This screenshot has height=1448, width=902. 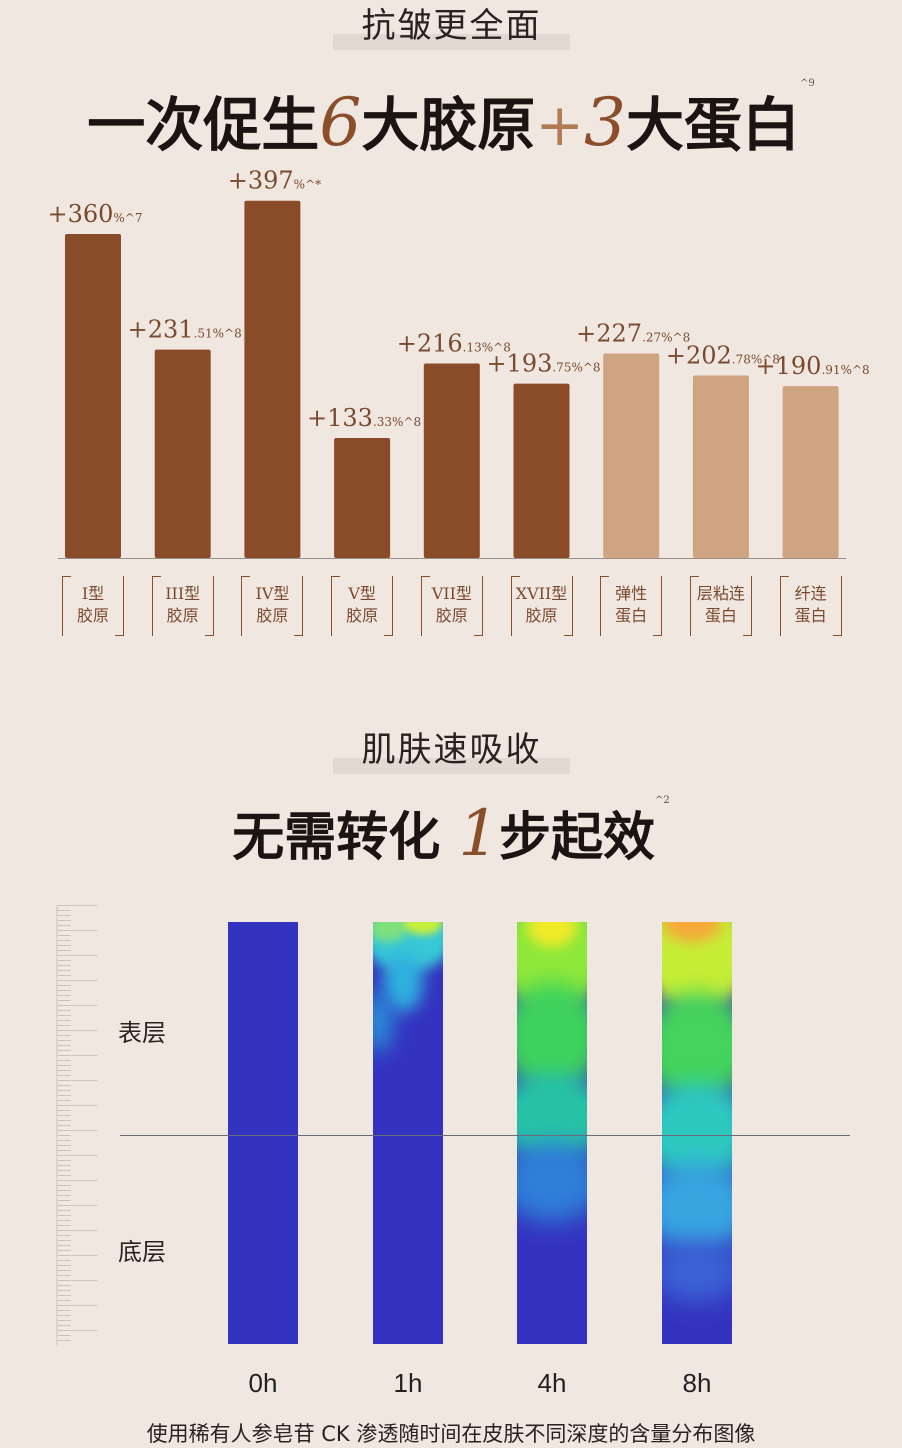 What do you see at coordinates (274, 181) in the screenshot?
I see `bar-value-label-2: +397%^*` at bounding box center [274, 181].